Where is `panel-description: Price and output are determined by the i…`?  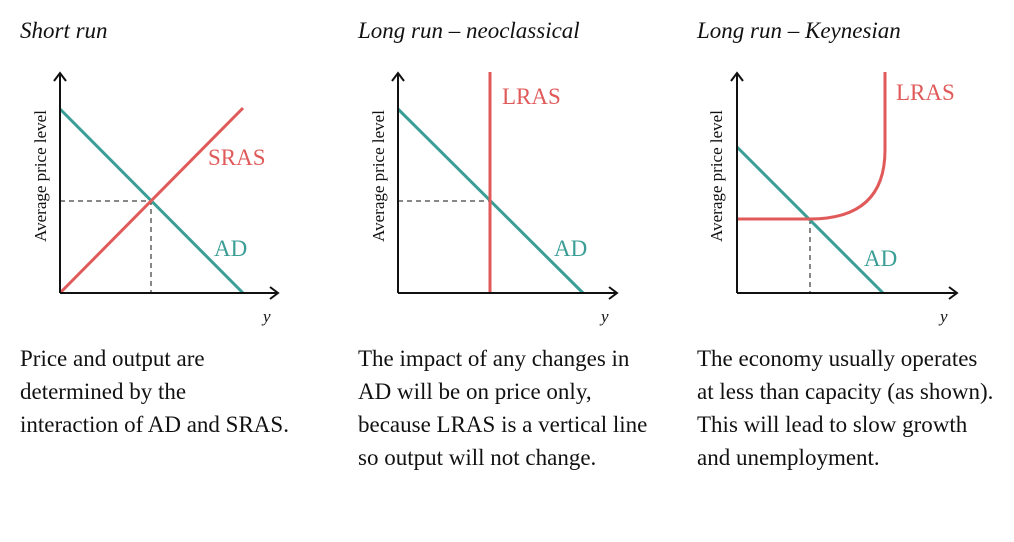
panel-description: Price and output are determined by the i… is located at coordinates (154, 391).